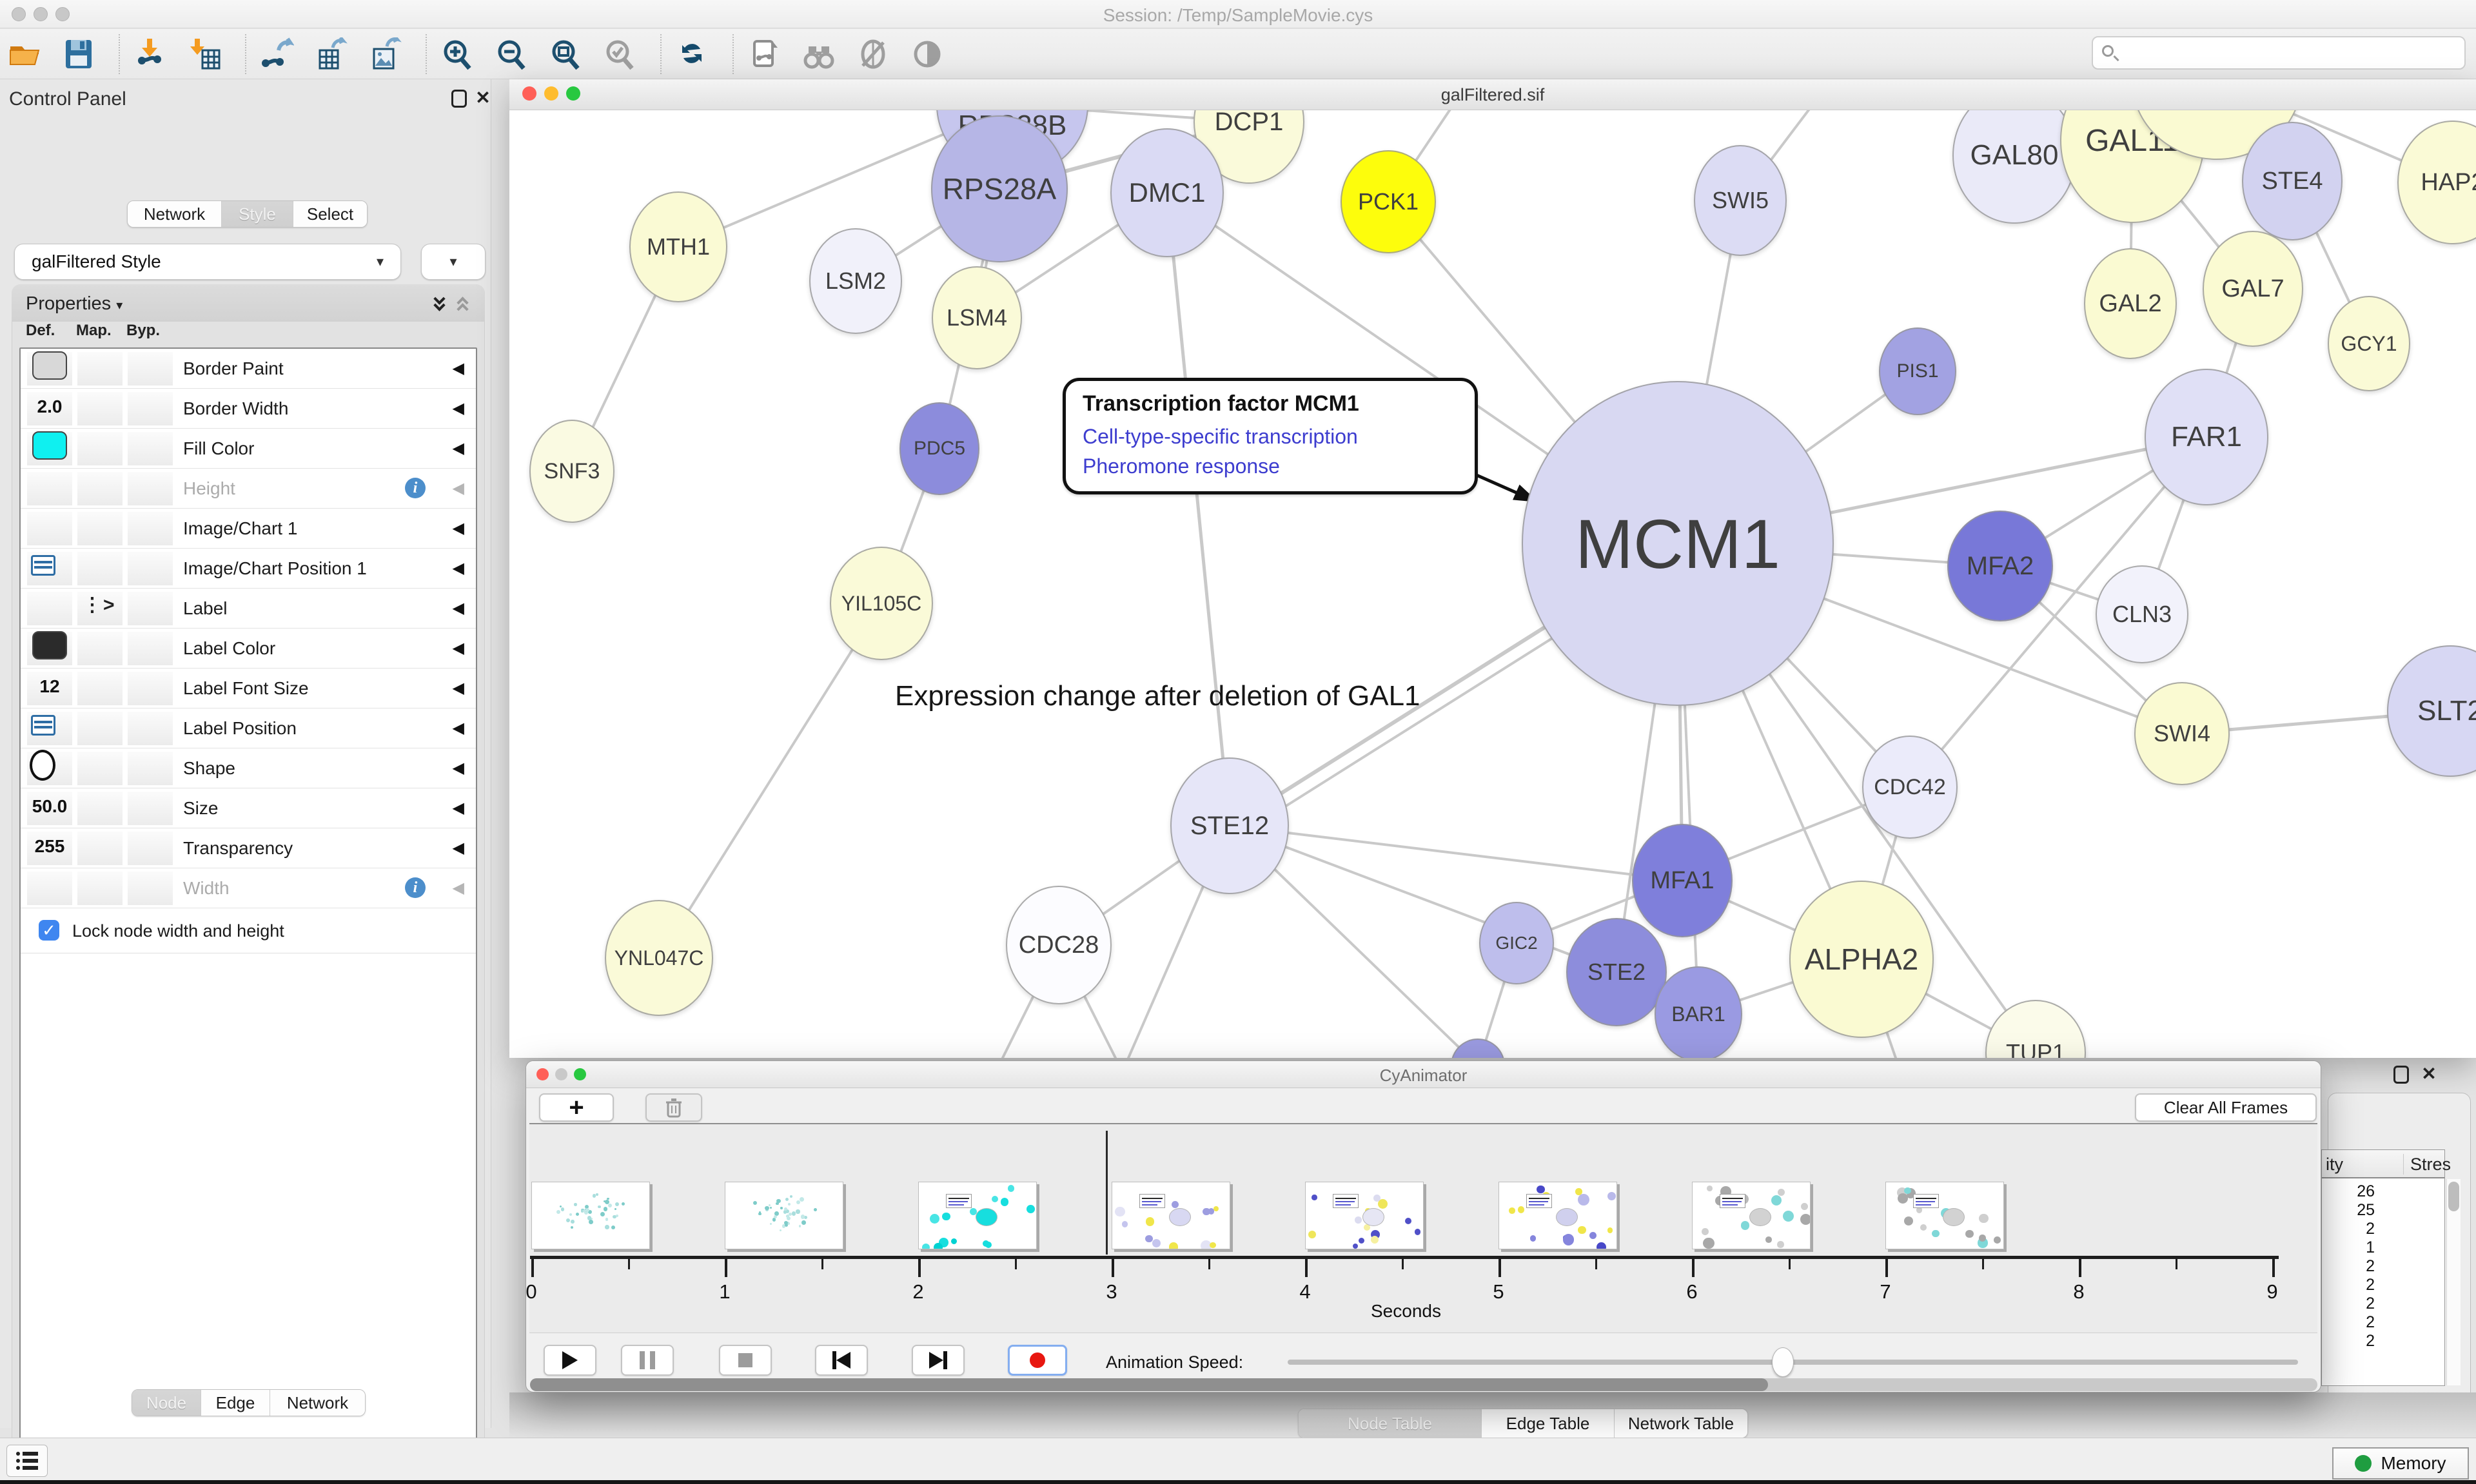  Describe the element at coordinates (317, 1403) in the screenshot. I see `panel-tab-network: Network` at that location.